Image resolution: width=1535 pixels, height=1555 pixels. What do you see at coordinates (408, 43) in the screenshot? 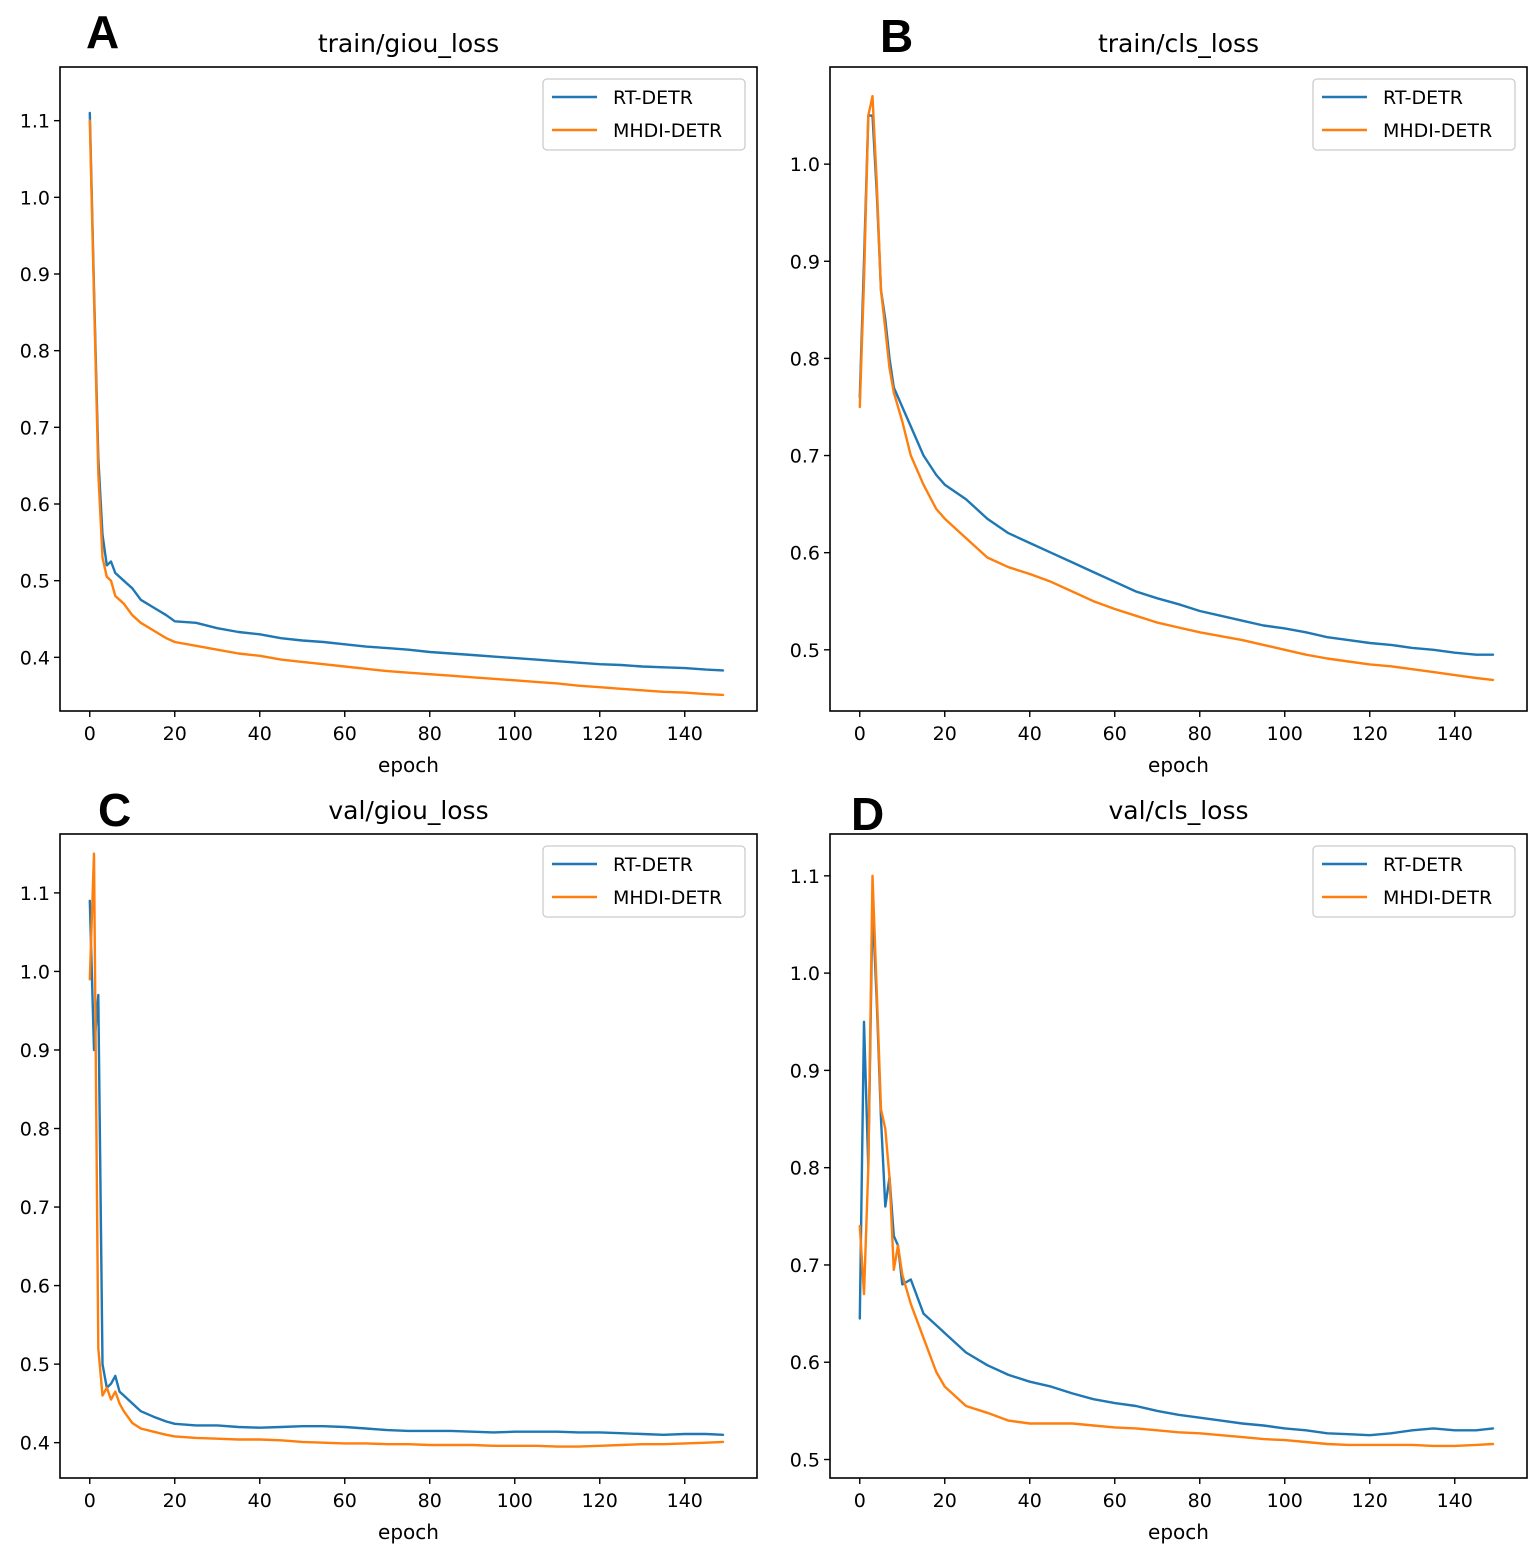
I see `chart-title: train/giou_loss` at bounding box center [408, 43].